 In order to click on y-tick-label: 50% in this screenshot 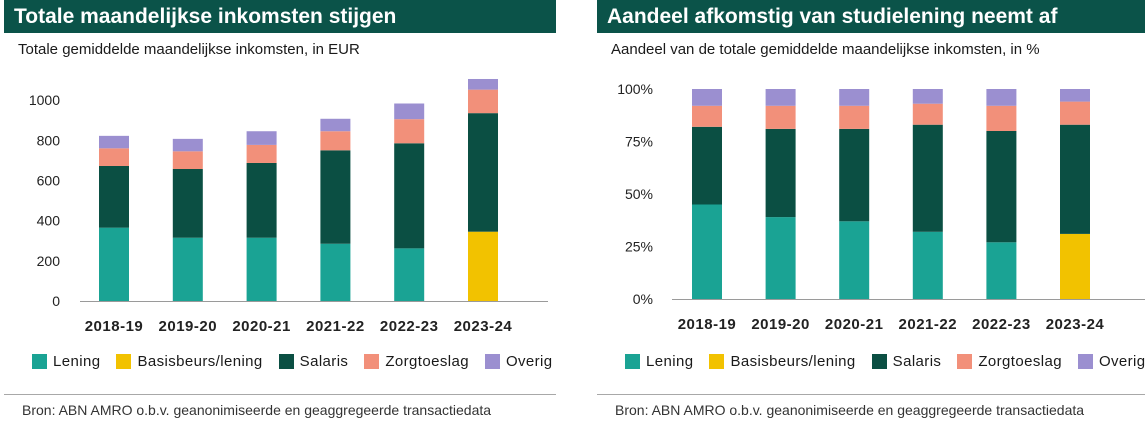, I will do `click(639, 194)`.